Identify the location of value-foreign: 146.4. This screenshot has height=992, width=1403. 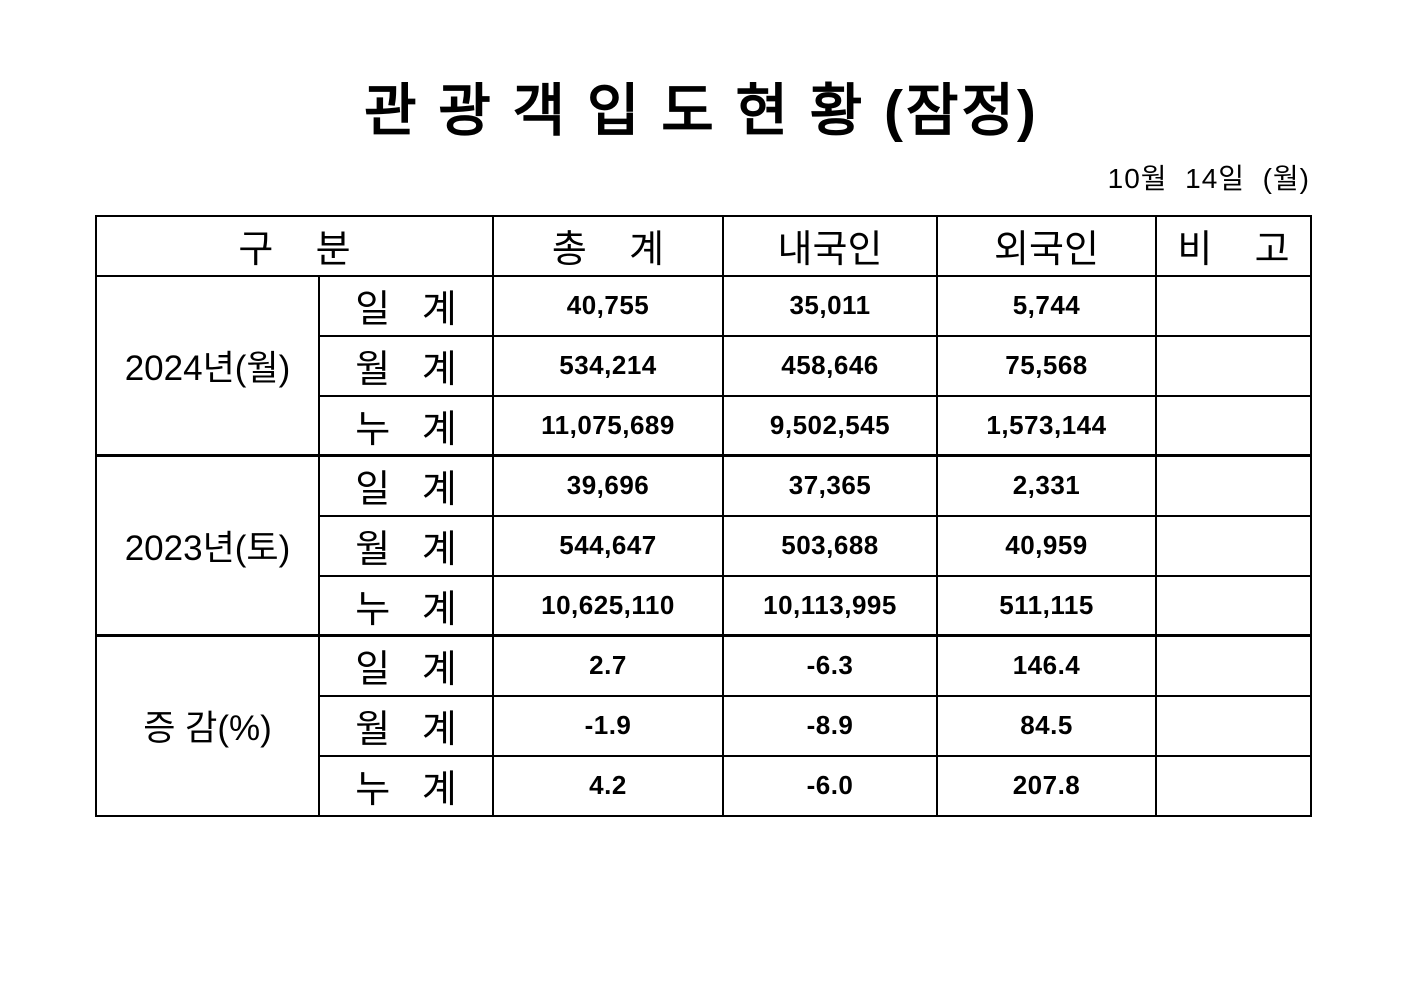
(1046, 665).